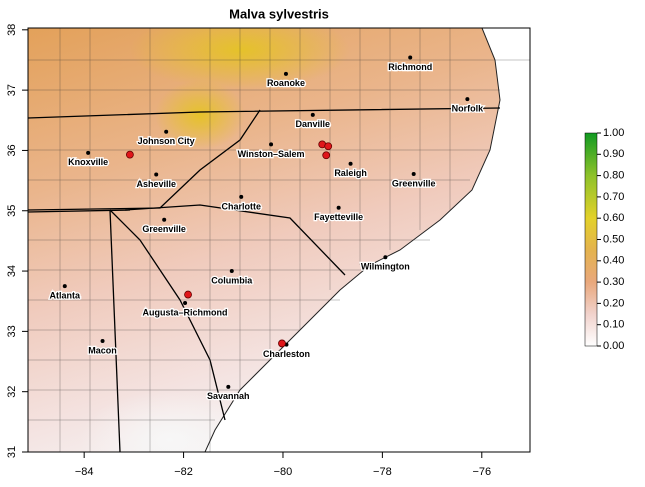  I want to click on city-label: Fayetteville, so click(338, 217).